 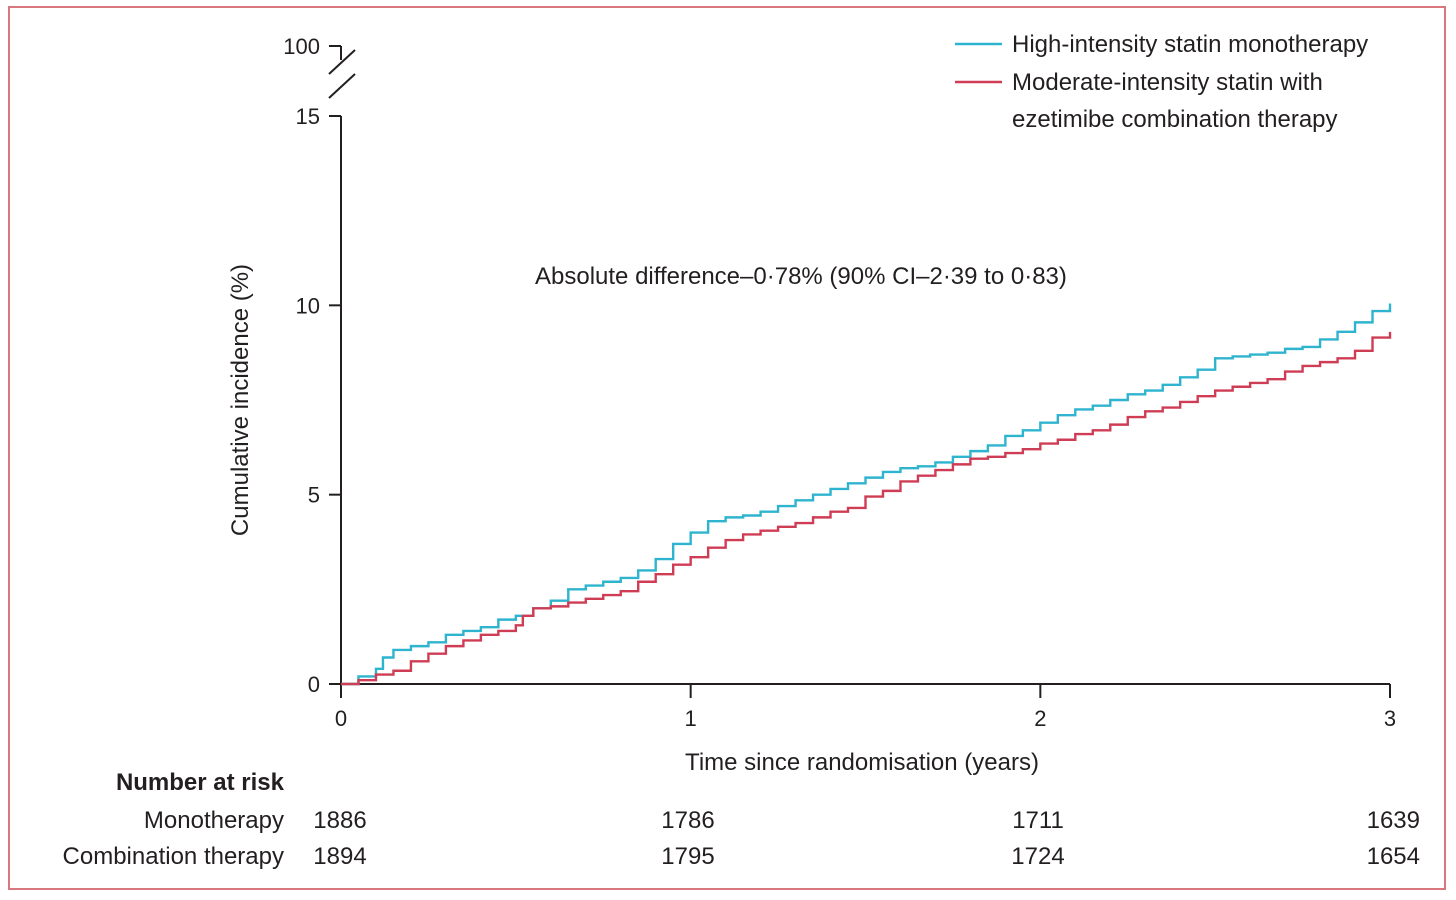 What do you see at coordinates (339, 820) in the screenshot?
I see `risk-value: 1886` at bounding box center [339, 820].